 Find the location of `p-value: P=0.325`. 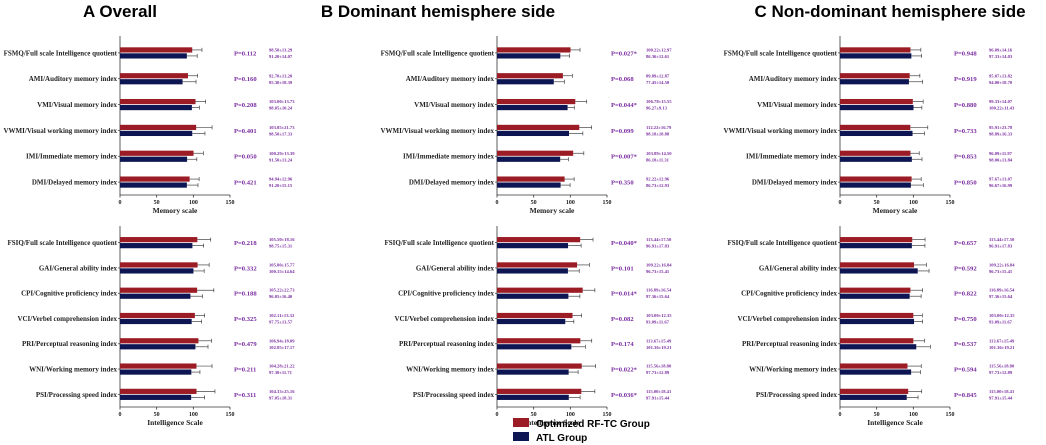

p-value: P=0.325 is located at coordinates (245, 319).